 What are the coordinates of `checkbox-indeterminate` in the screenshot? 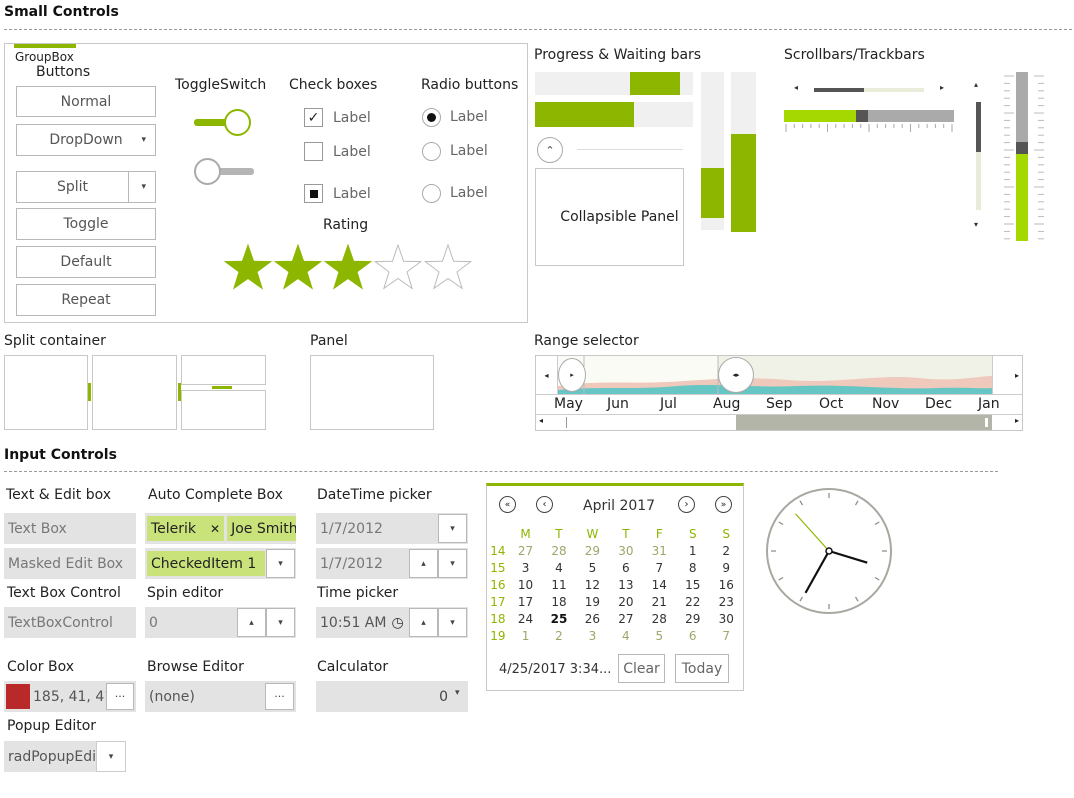 It's located at (313, 193).